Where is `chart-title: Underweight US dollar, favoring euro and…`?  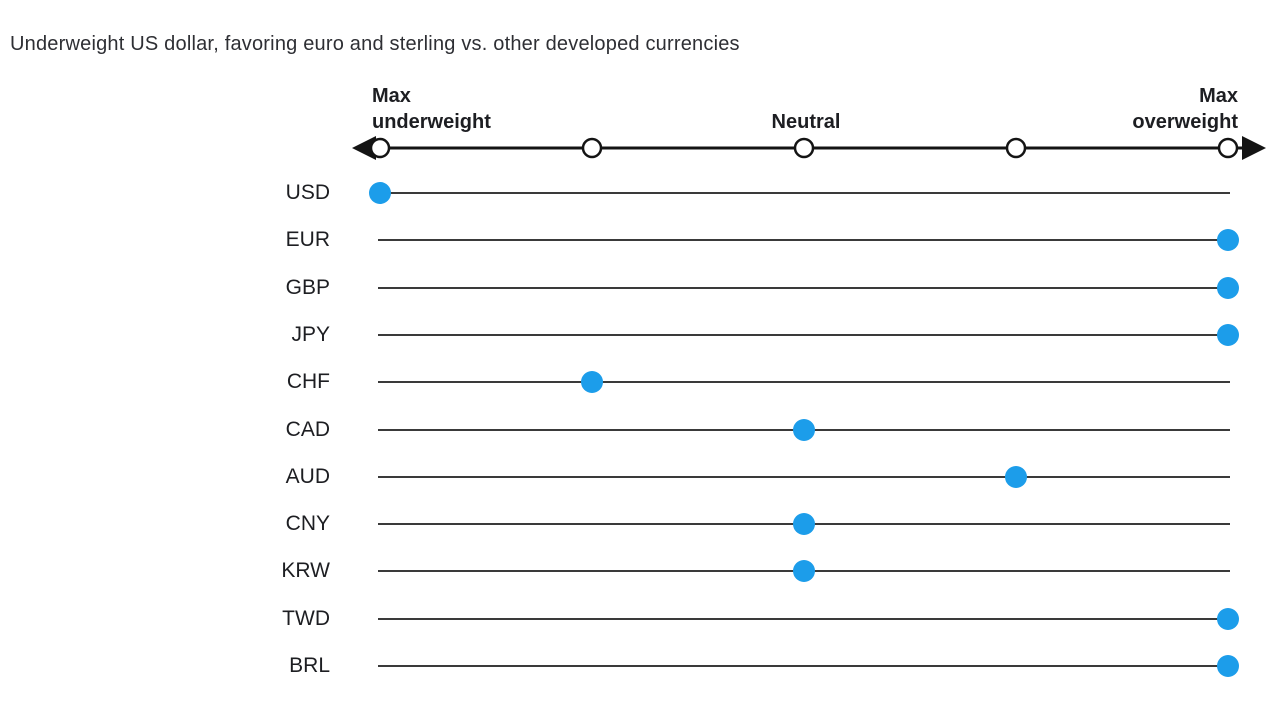
chart-title: Underweight US dollar, favoring euro and… is located at coordinates (375, 44).